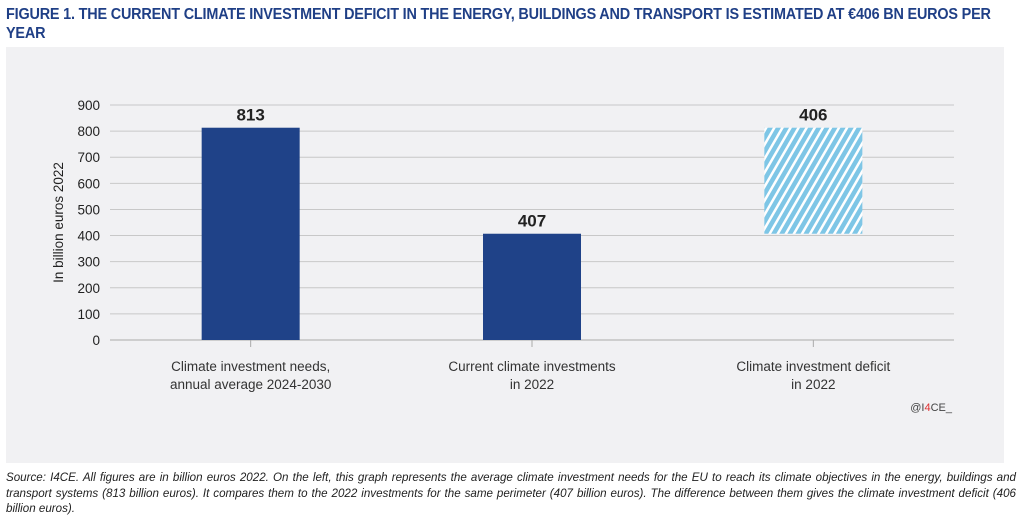 The height and width of the screenshot is (526, 1024). I want to click on y-tick-label: 300, so click(88, 262).